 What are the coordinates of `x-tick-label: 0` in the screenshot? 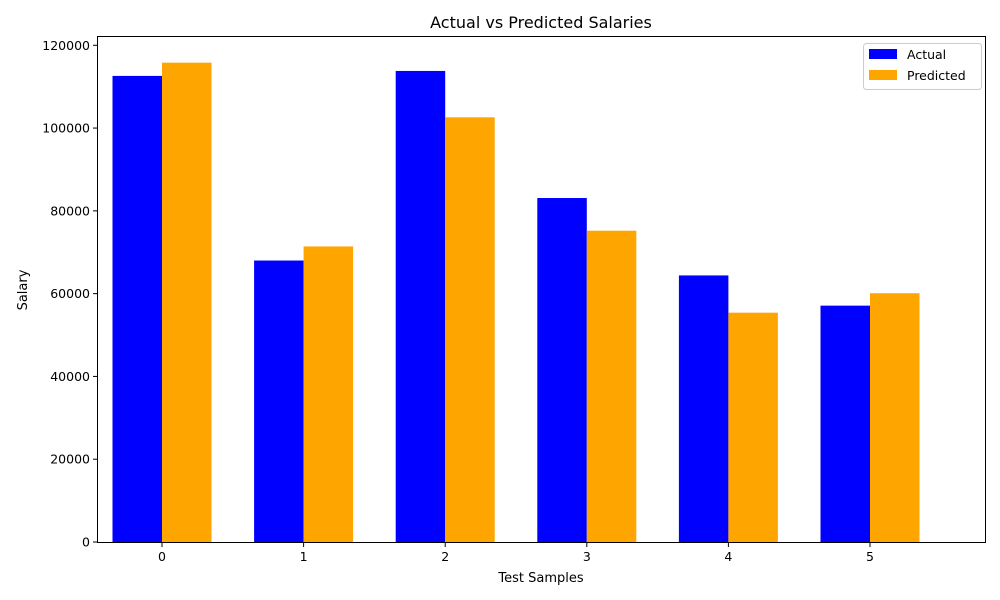 It's located at (162, 556).